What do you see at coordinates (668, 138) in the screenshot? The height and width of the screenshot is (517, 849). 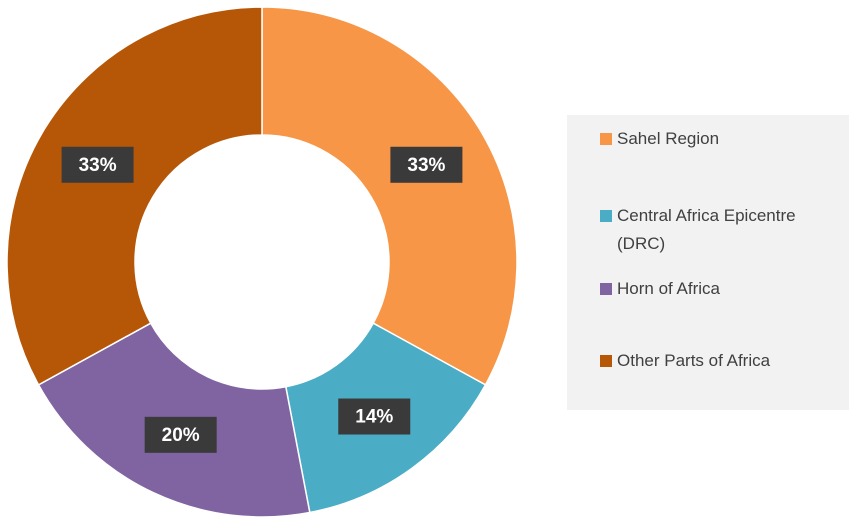 I see `legend-label: Sahel Region` at bounding box center [668, 138].